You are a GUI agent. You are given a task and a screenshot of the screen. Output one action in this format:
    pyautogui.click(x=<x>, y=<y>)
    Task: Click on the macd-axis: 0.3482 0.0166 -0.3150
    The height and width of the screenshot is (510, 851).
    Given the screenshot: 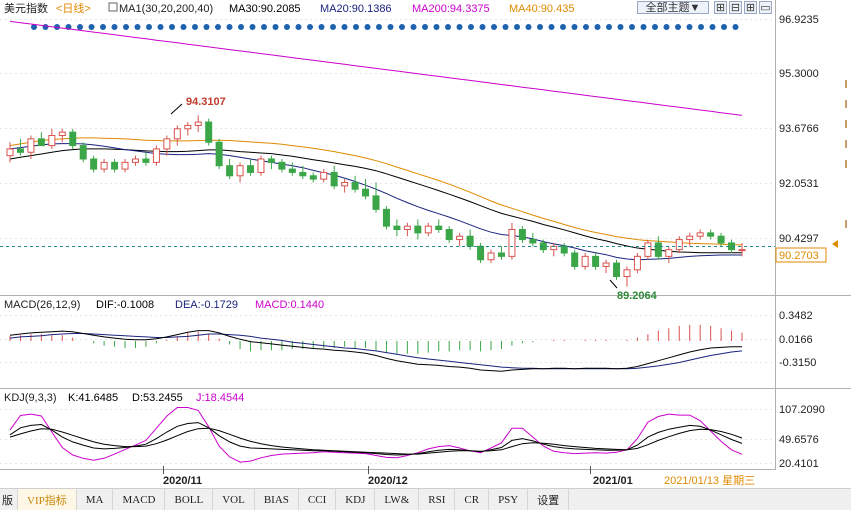 What is the action you would take?
    pyautogui.click(x=797, y=339)
    